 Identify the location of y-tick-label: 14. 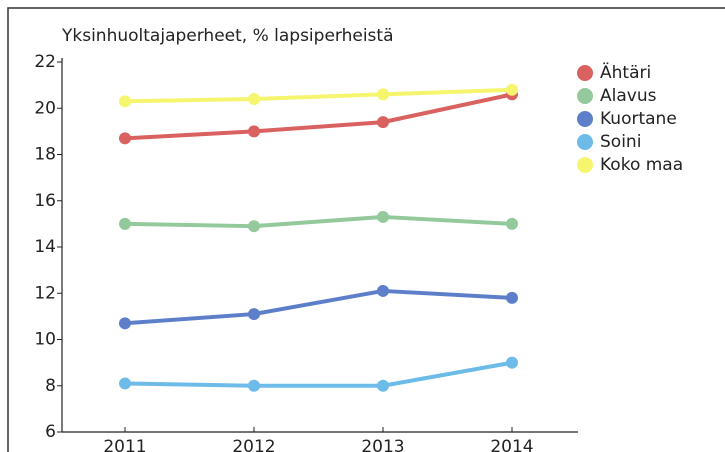
(45, 247).